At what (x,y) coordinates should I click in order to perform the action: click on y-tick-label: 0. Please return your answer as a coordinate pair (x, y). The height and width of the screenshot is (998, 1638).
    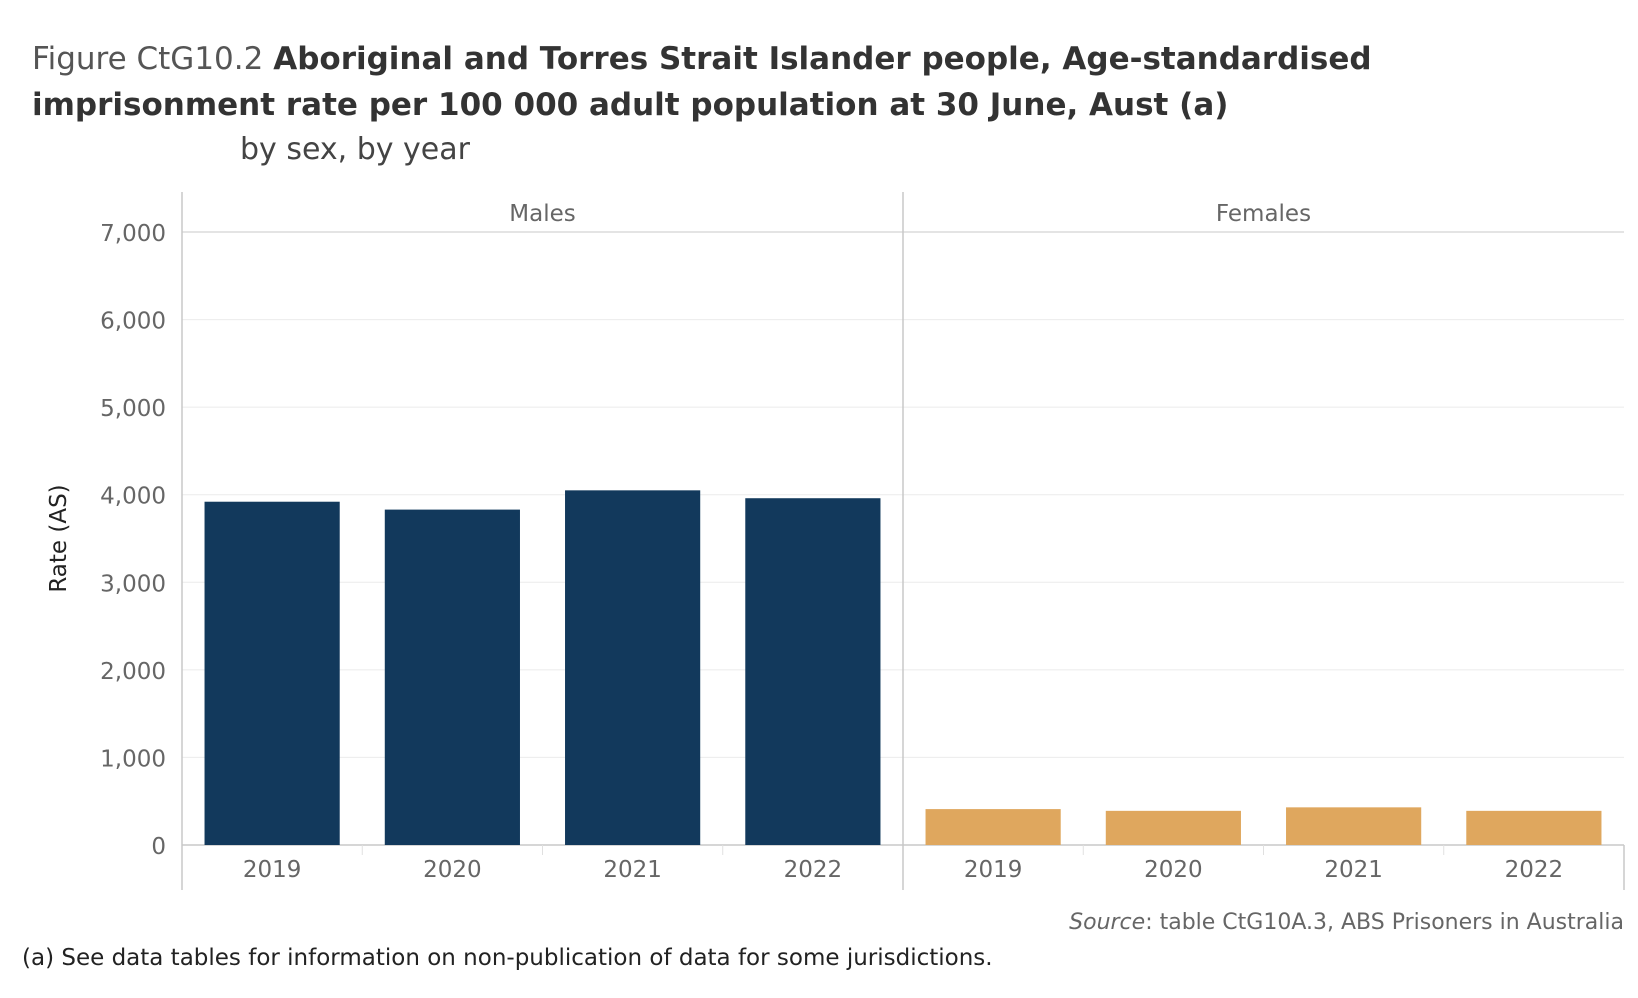
    Looking at the image, I should click on (158, 847).